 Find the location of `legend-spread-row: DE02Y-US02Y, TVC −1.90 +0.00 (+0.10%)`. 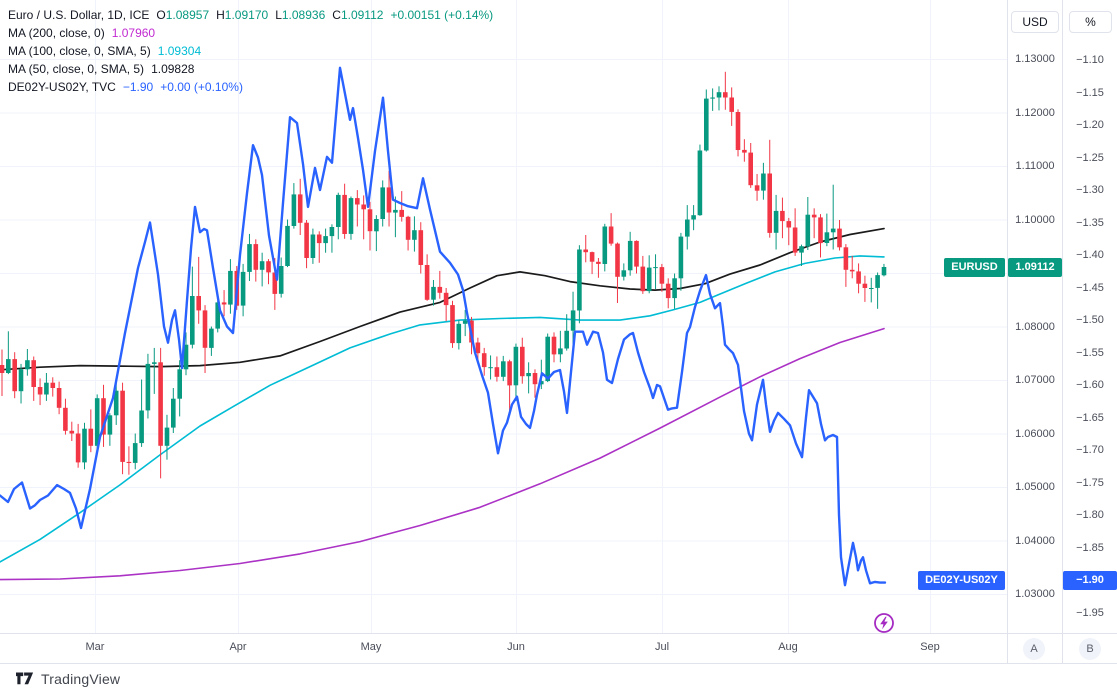

legend-spread-row: DE02Y-US02Y, TVC −1.90 +0.00 (+0.10%) is located at coordinates (254, 87).